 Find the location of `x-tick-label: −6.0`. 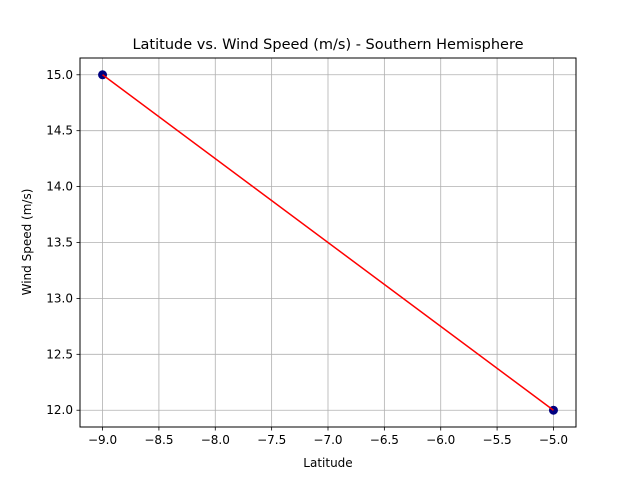

x-tick-label: −6.0 is located at coordinates (440, 440).